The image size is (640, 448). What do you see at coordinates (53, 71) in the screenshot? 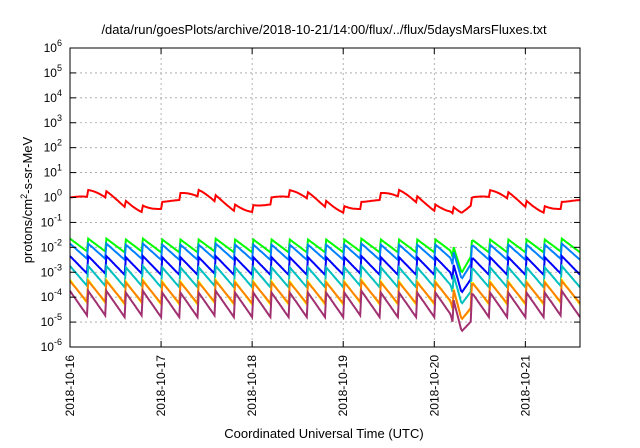
I see `y-tick-label: 10⁵` at bounding box center [53, 71].